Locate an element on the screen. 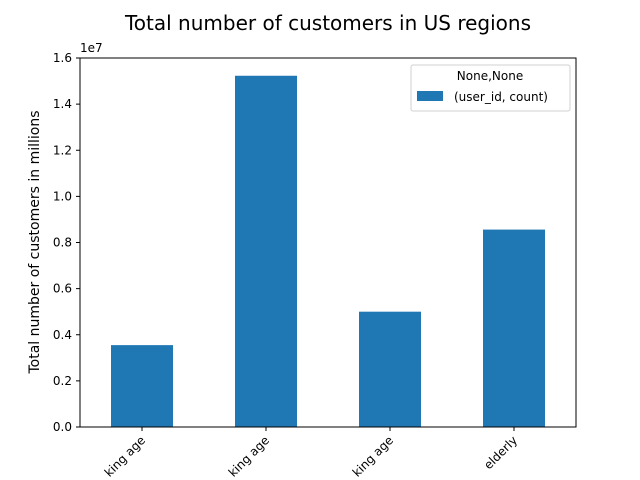 This screenshot has height=480, width=640. y-tick-label: 1.4 is located at coordinates (62, 104).